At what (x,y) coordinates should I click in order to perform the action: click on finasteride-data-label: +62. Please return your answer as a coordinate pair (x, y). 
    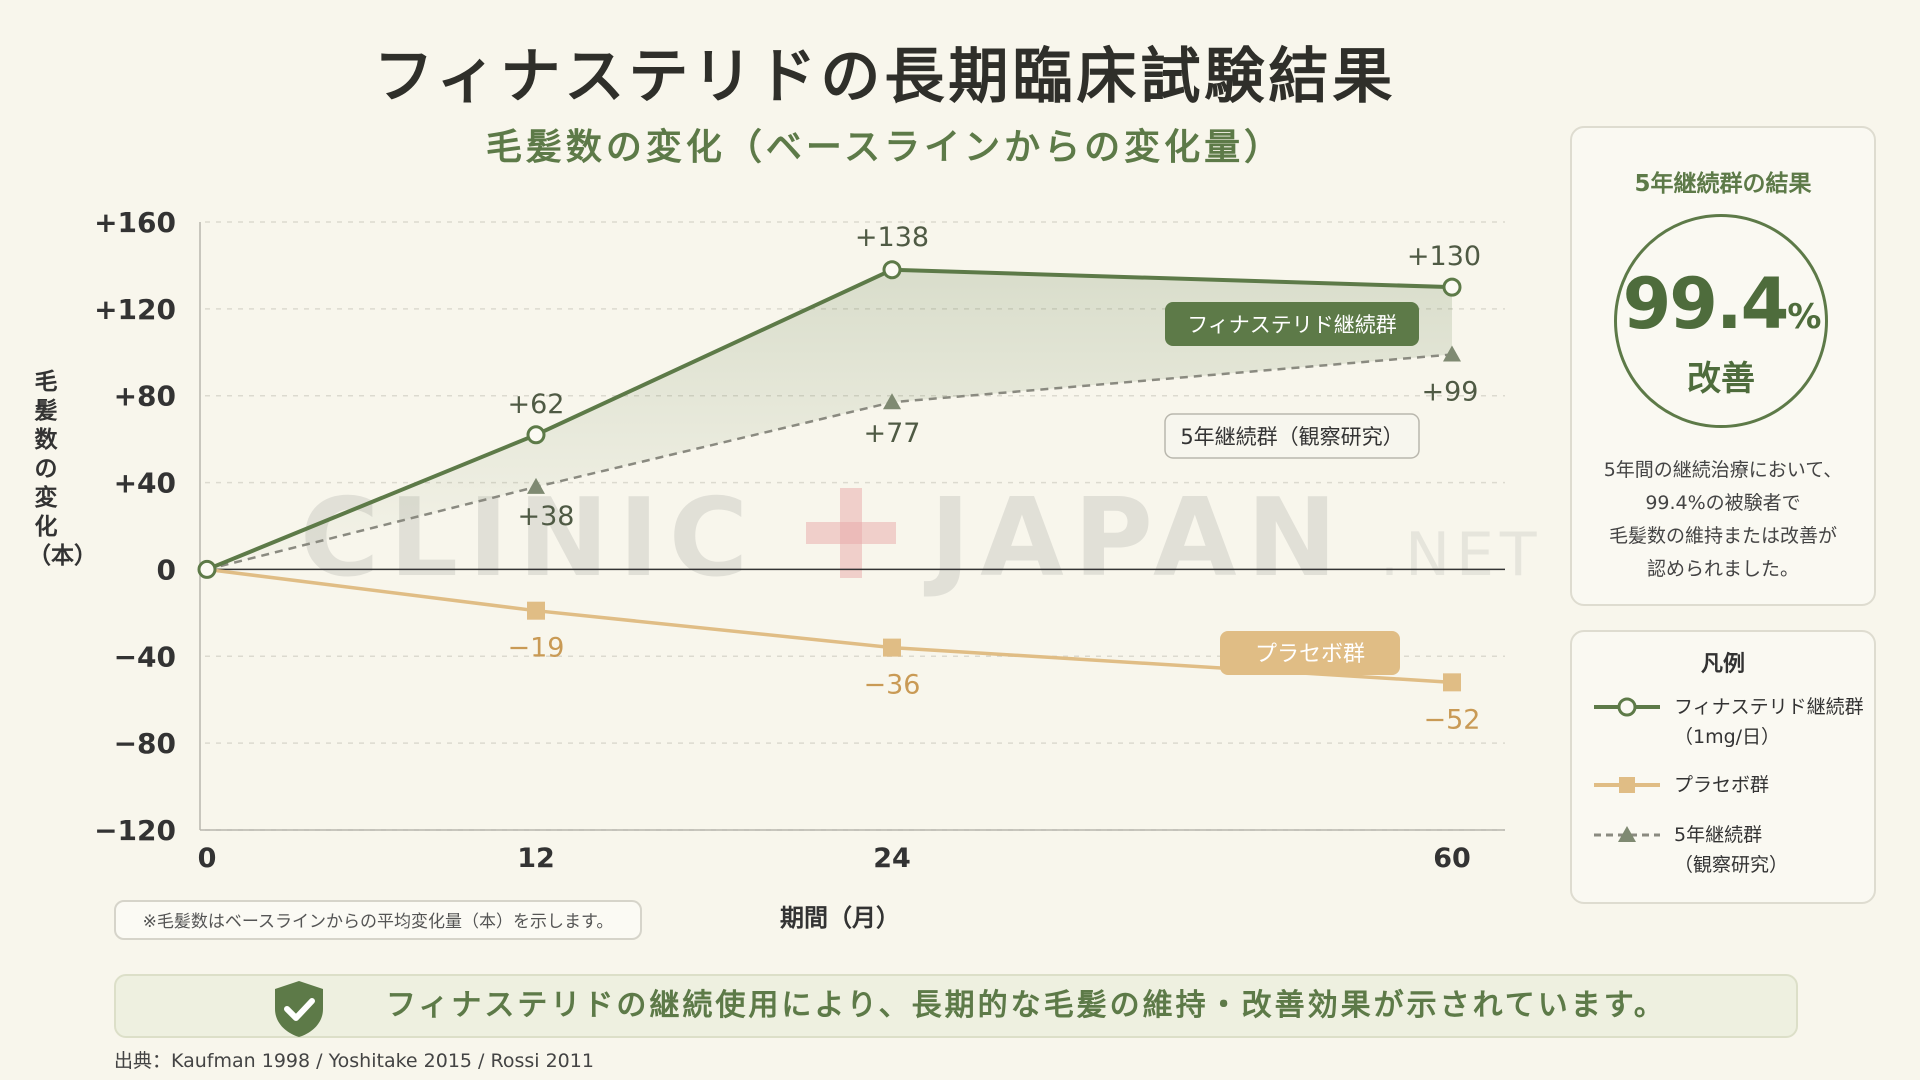
    Looking at the image, I should click on (536, 404).